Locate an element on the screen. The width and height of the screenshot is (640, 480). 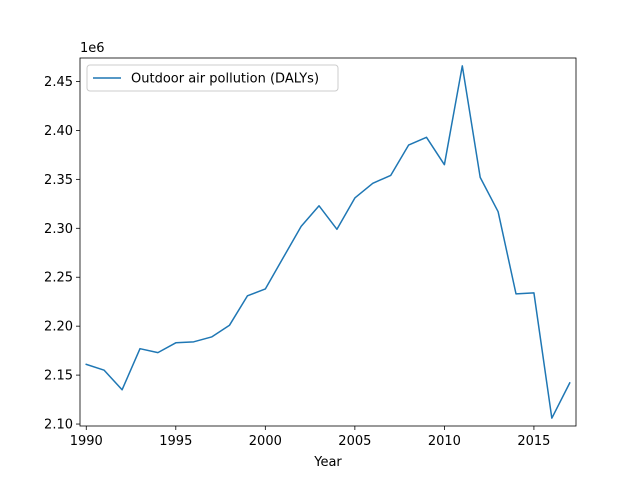
x-tick-label: 2010 is located at coordinates (444, 441).